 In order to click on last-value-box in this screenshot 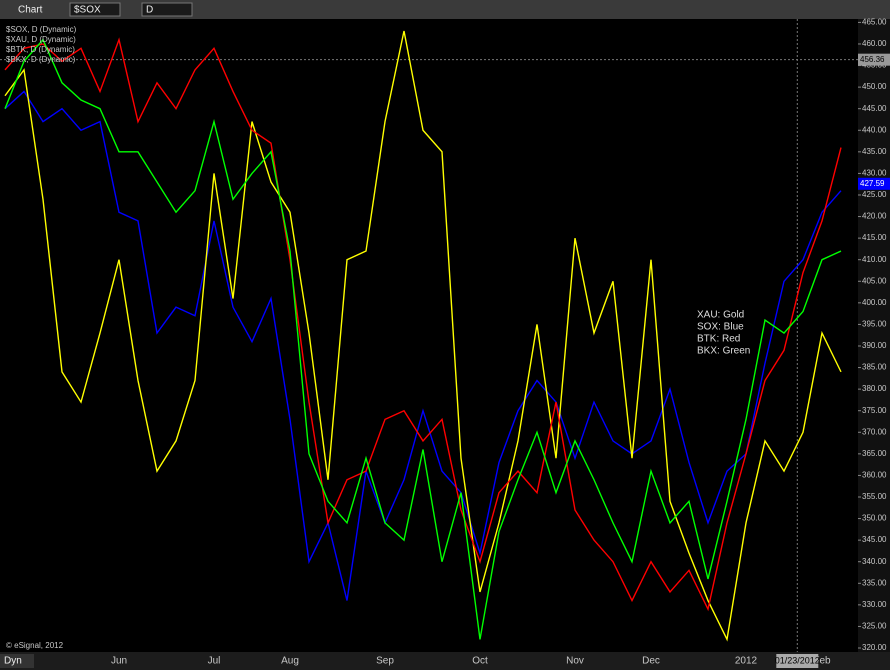, I will do `click(874, 183)`.